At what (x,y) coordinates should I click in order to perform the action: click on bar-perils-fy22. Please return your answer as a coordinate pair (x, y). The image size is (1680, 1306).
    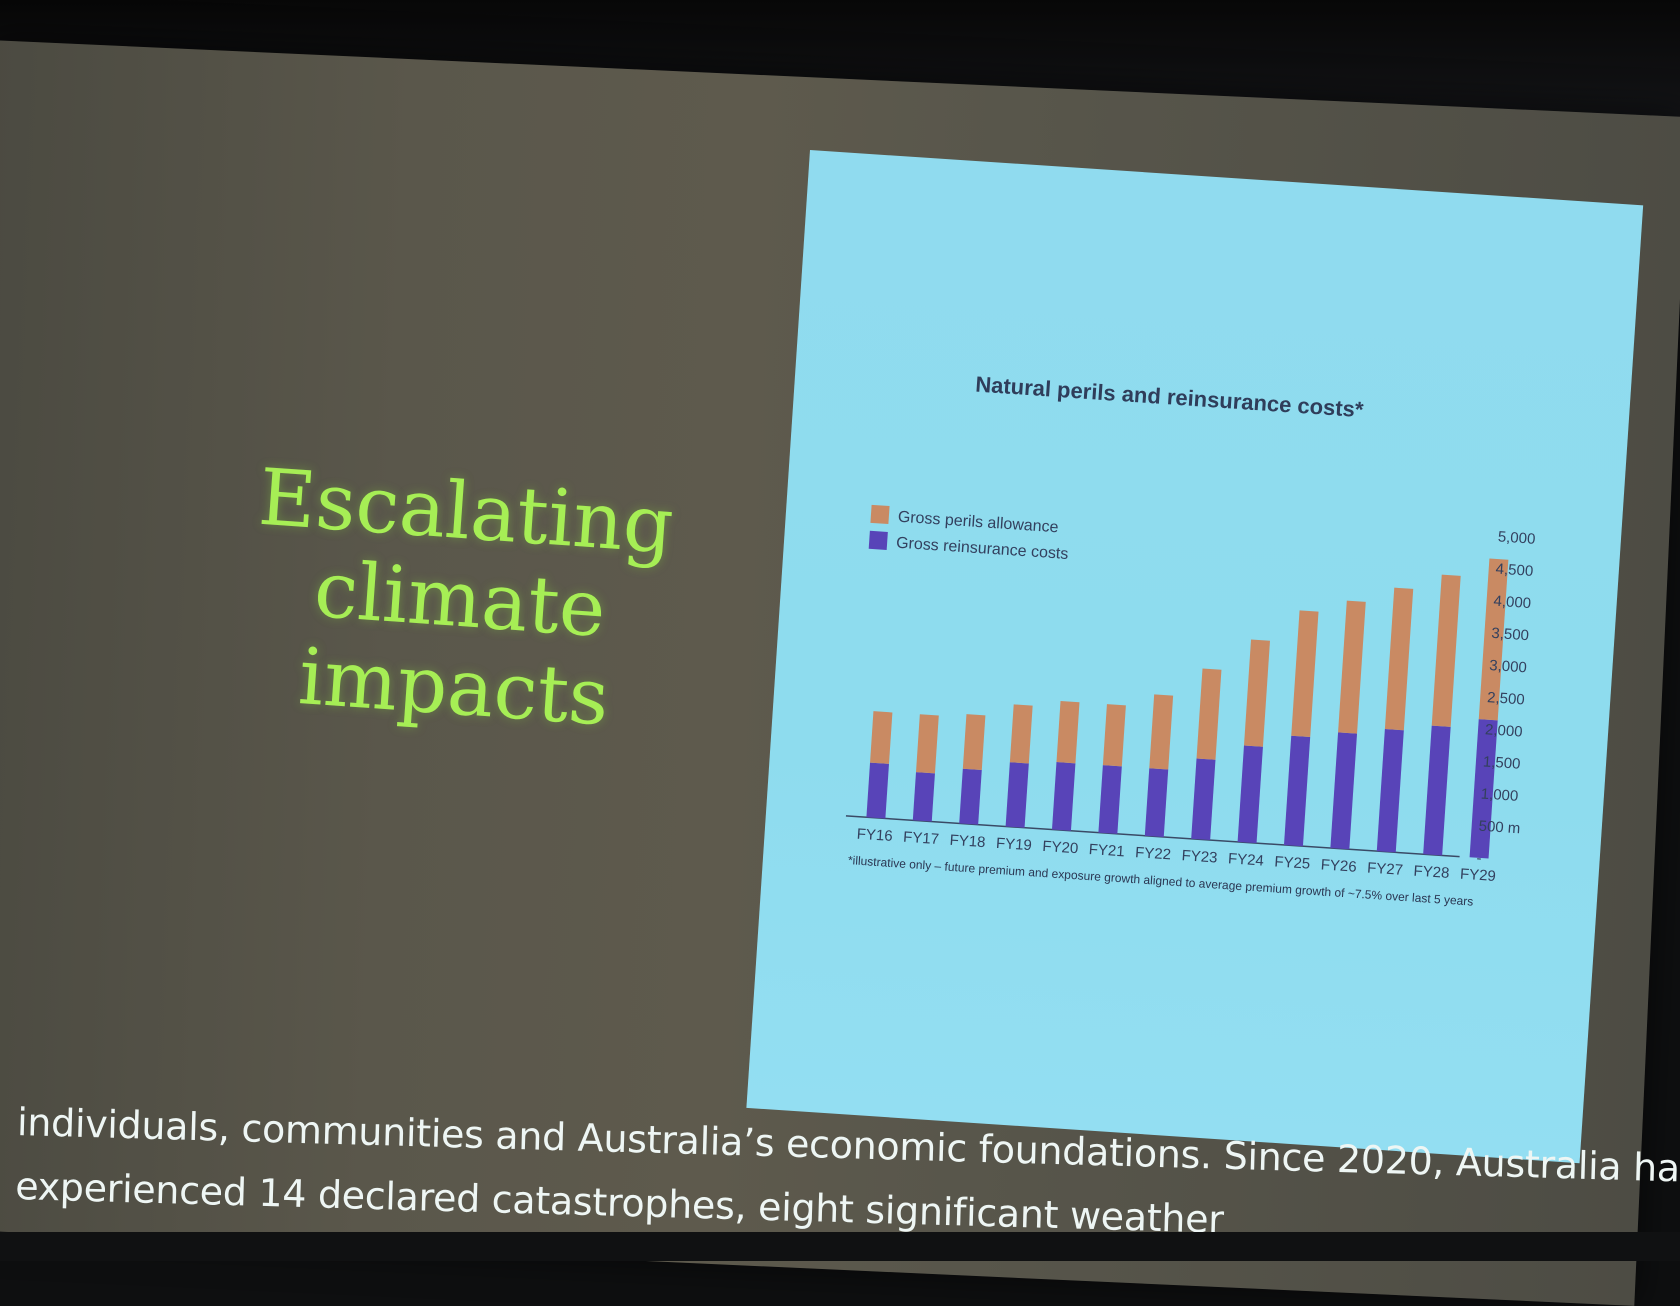
    Looking at the image, I should click on (1161, 732).